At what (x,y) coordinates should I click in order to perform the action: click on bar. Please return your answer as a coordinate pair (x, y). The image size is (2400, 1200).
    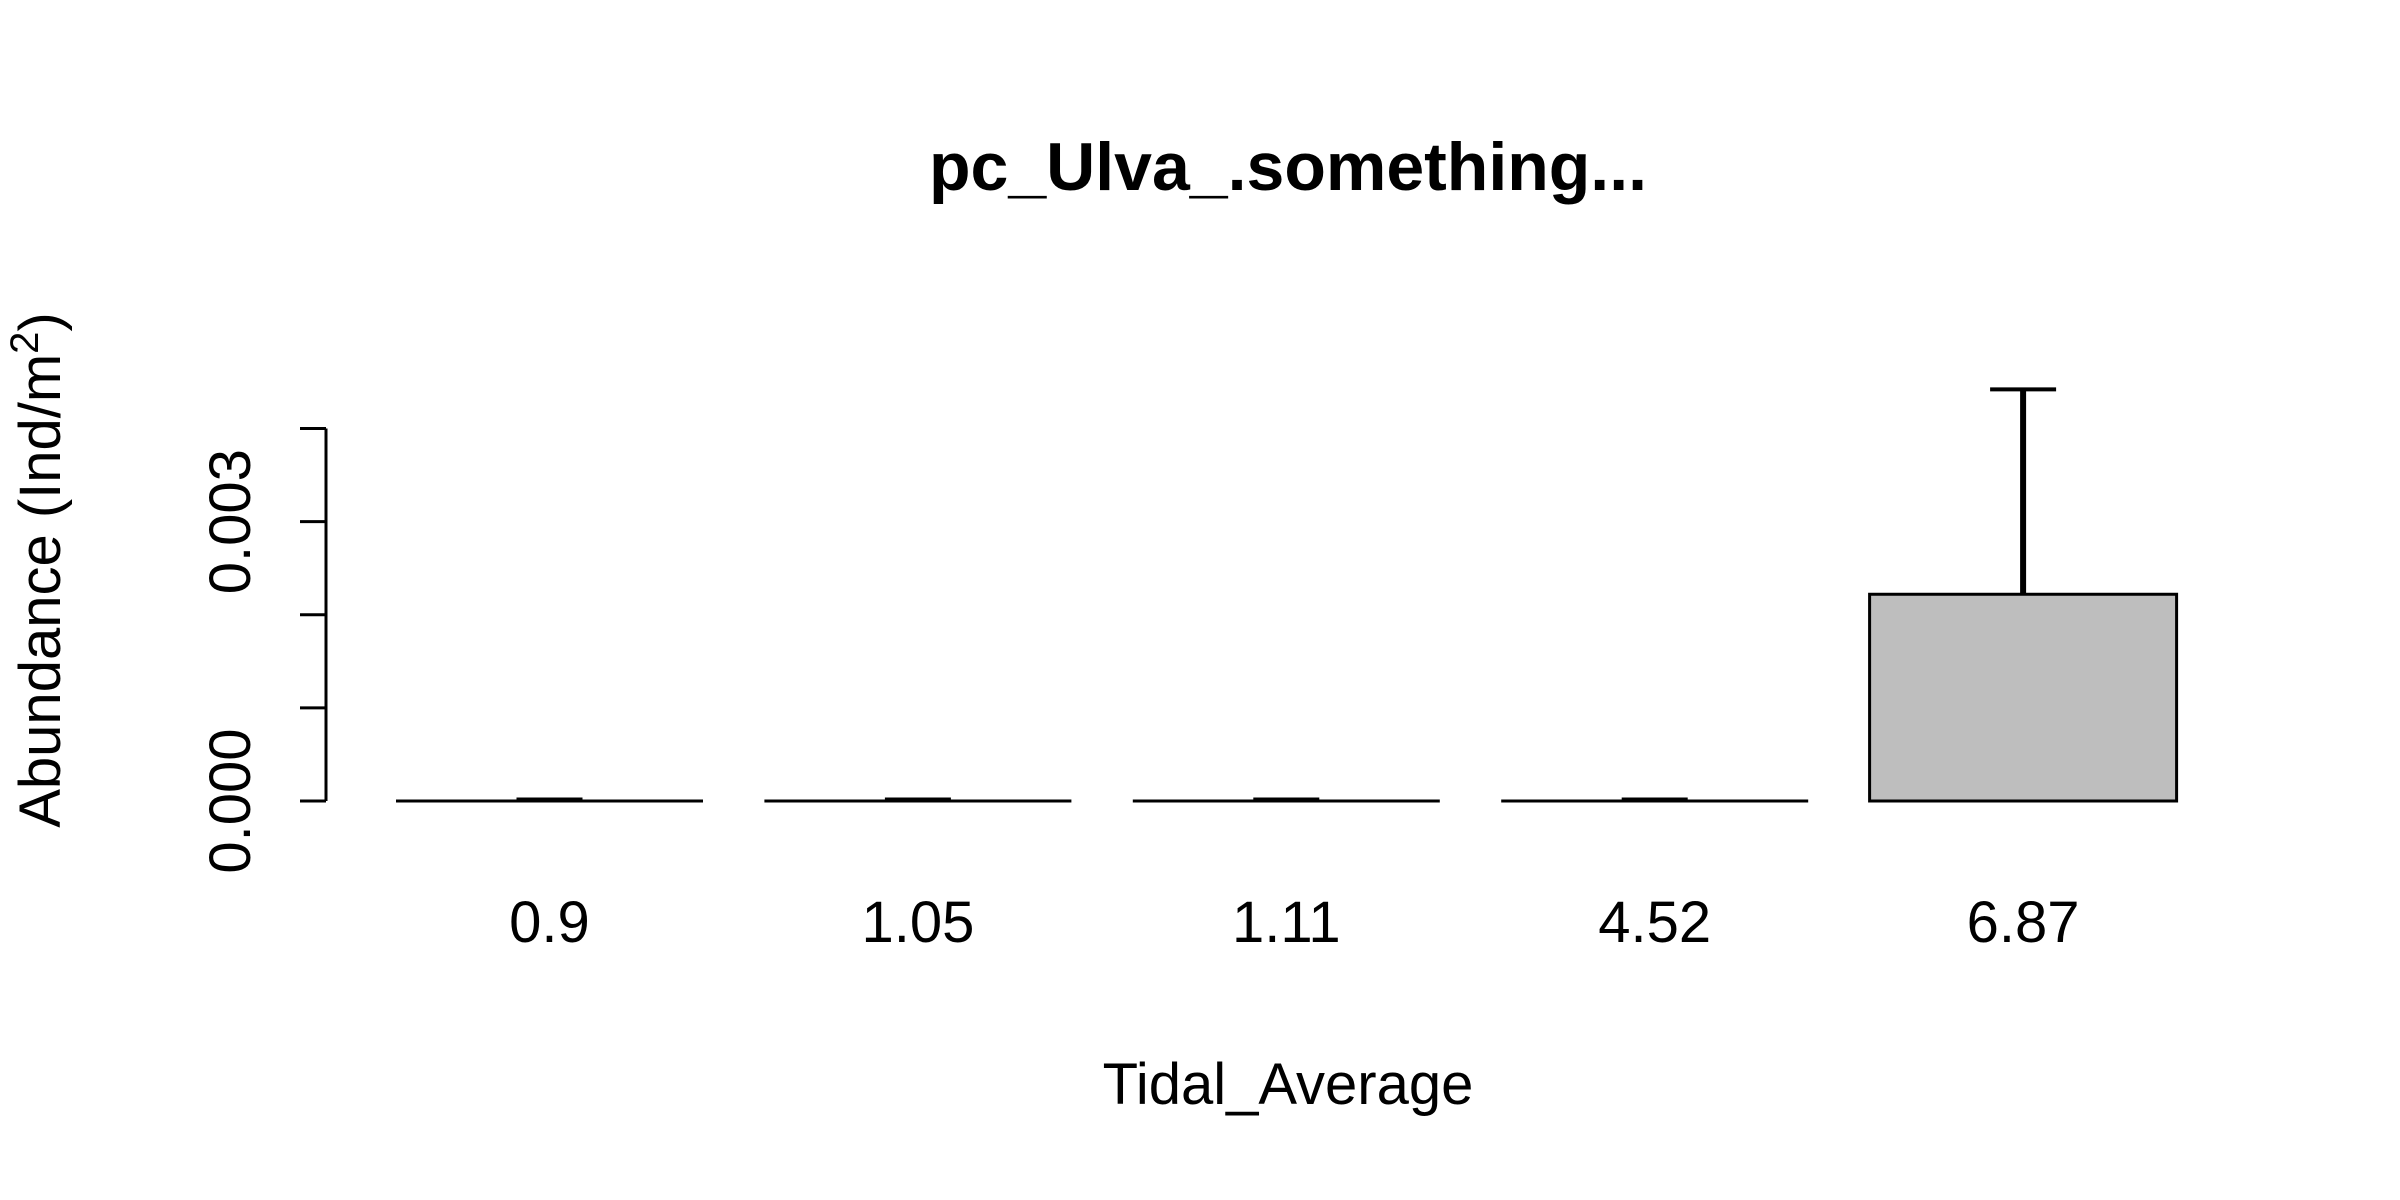
    Looking at the image, I should click on (2023, 697).